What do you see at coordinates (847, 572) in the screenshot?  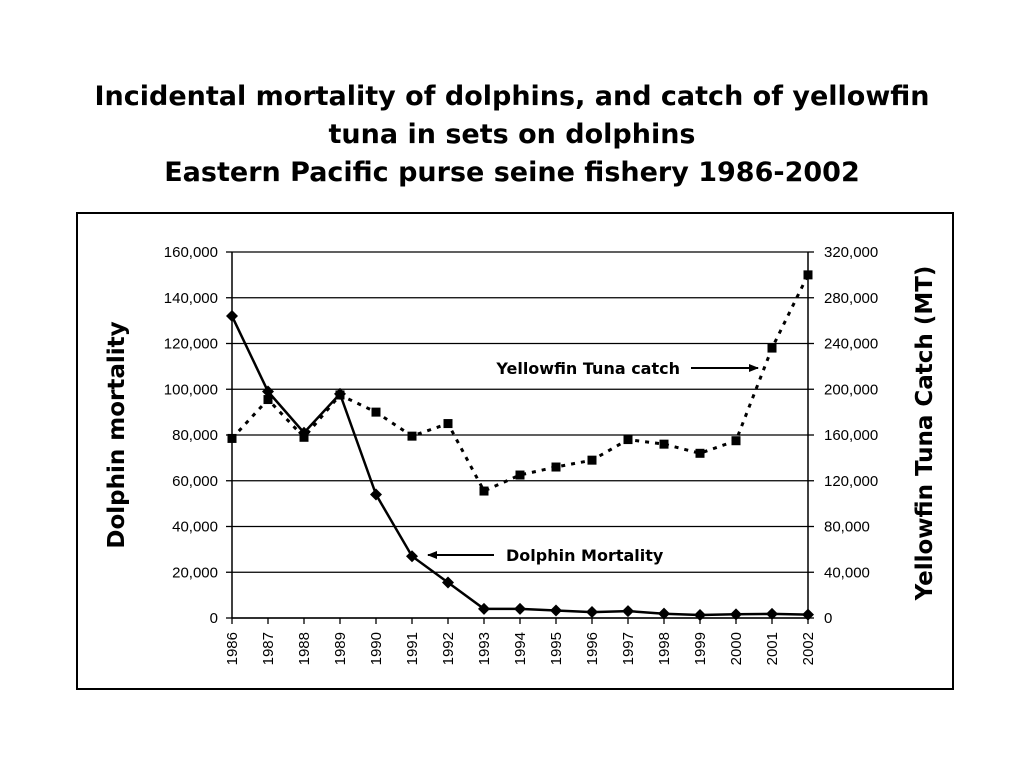 I see `right-tick-label: 40,000` at bounding box center [847, 572].